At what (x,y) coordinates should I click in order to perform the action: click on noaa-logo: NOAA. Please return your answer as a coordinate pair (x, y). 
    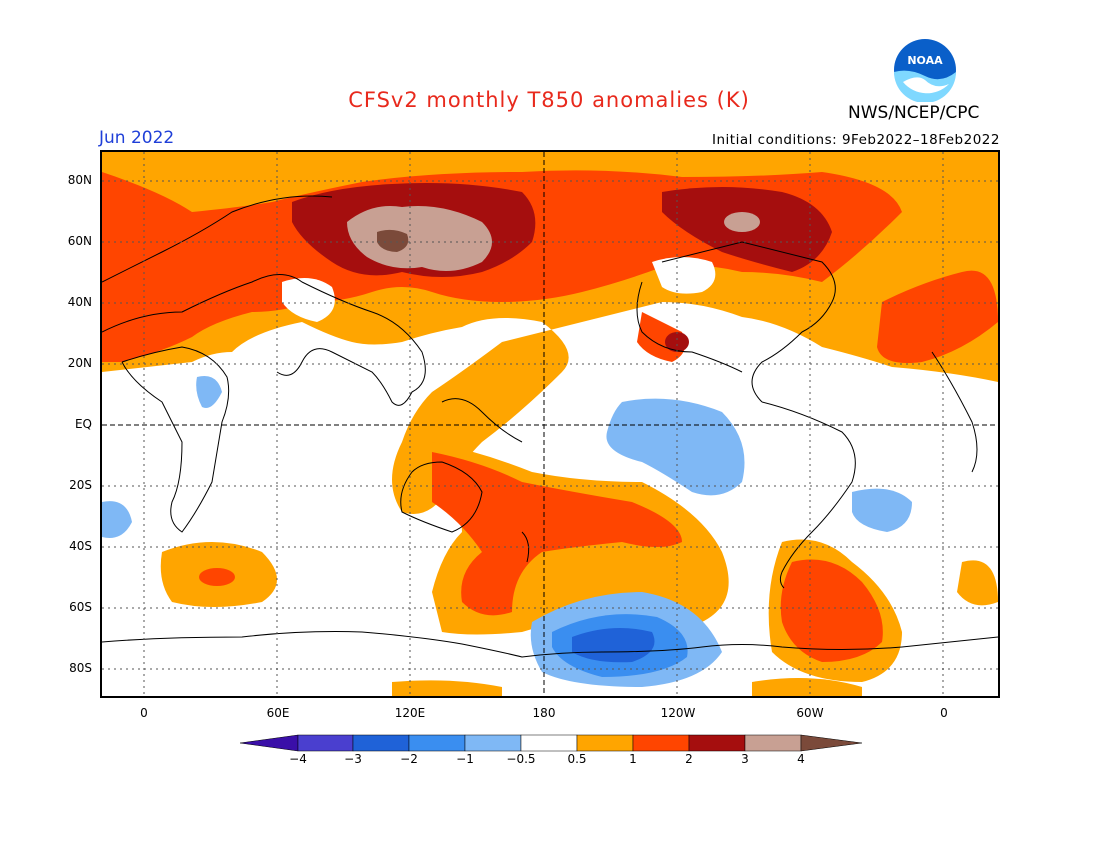
    Looking at the image, I should click on (925, 70).